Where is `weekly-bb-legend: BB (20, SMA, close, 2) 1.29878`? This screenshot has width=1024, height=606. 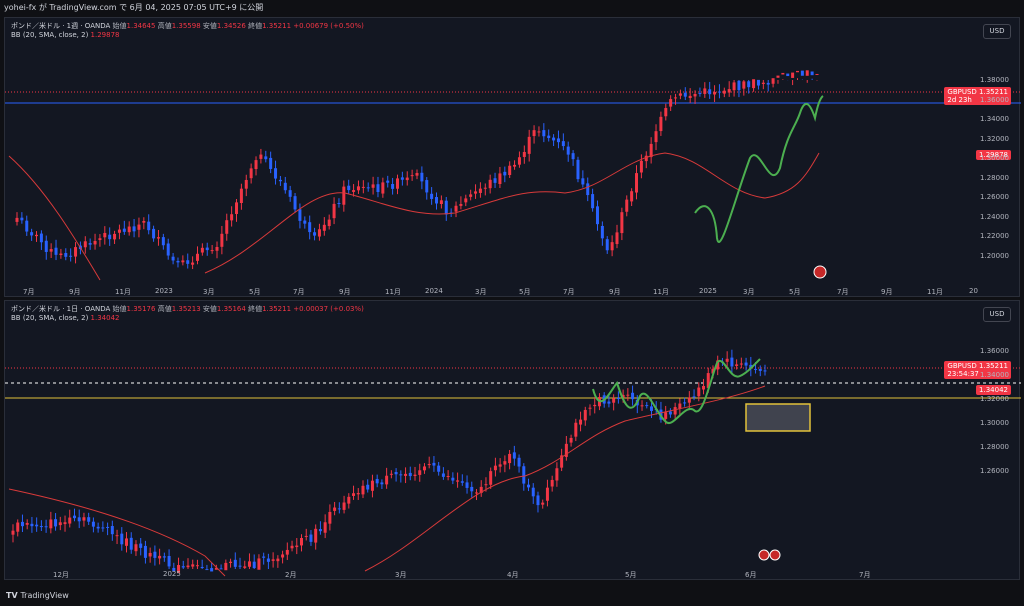
weekly-bb-legend: BB (20, SMA, close, 2) 1.29878 is located at coordinates (65, 35).